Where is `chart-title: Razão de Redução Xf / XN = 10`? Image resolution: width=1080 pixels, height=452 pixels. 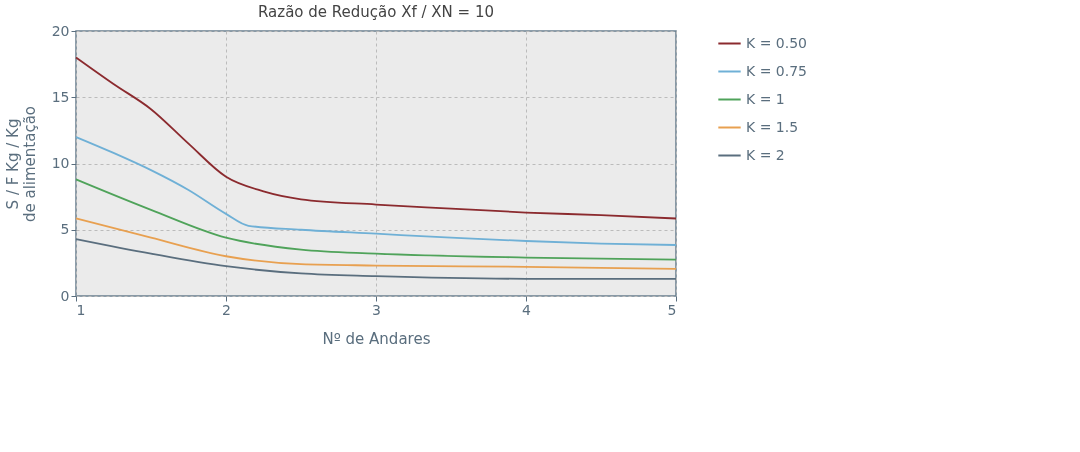 chart-title: Razão de Redução Xf / XN = 10 is located at coordinates (376, 12).